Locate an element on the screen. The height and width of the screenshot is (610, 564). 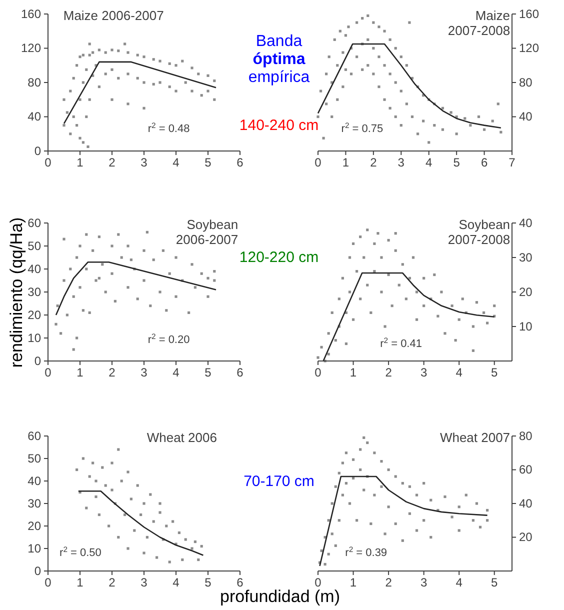
chart-title: Soybean 2007-2008 is located at coordinates (479, 232).